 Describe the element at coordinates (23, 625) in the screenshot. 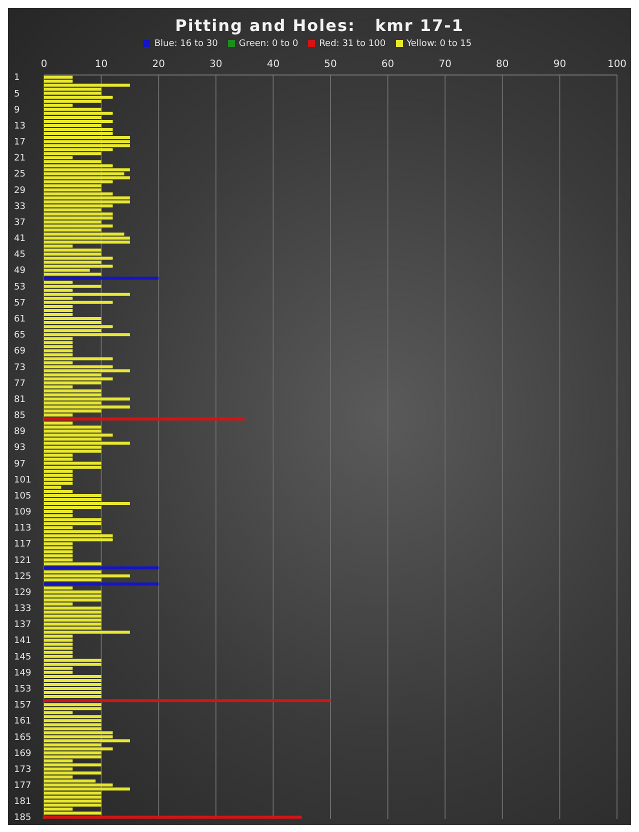

I see `y-tick-label: 137` at that location.